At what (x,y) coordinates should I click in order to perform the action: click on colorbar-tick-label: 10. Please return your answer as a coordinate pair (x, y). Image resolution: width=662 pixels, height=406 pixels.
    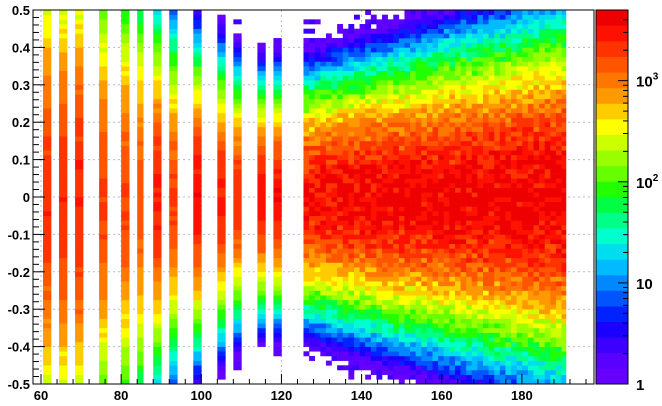
    Looking at the image, I should click on (644, 284).